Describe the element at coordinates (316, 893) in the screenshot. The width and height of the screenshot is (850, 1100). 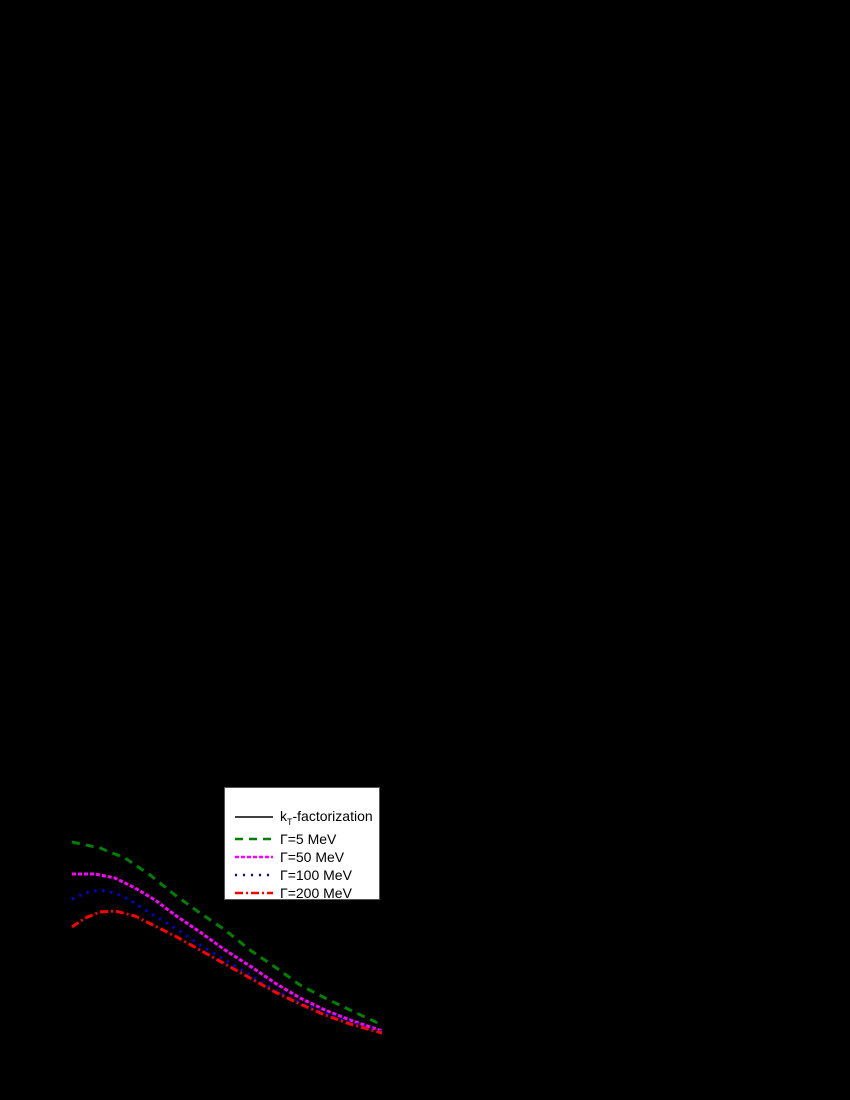
I see `legend-label: Γ=200 MeV` at that location.